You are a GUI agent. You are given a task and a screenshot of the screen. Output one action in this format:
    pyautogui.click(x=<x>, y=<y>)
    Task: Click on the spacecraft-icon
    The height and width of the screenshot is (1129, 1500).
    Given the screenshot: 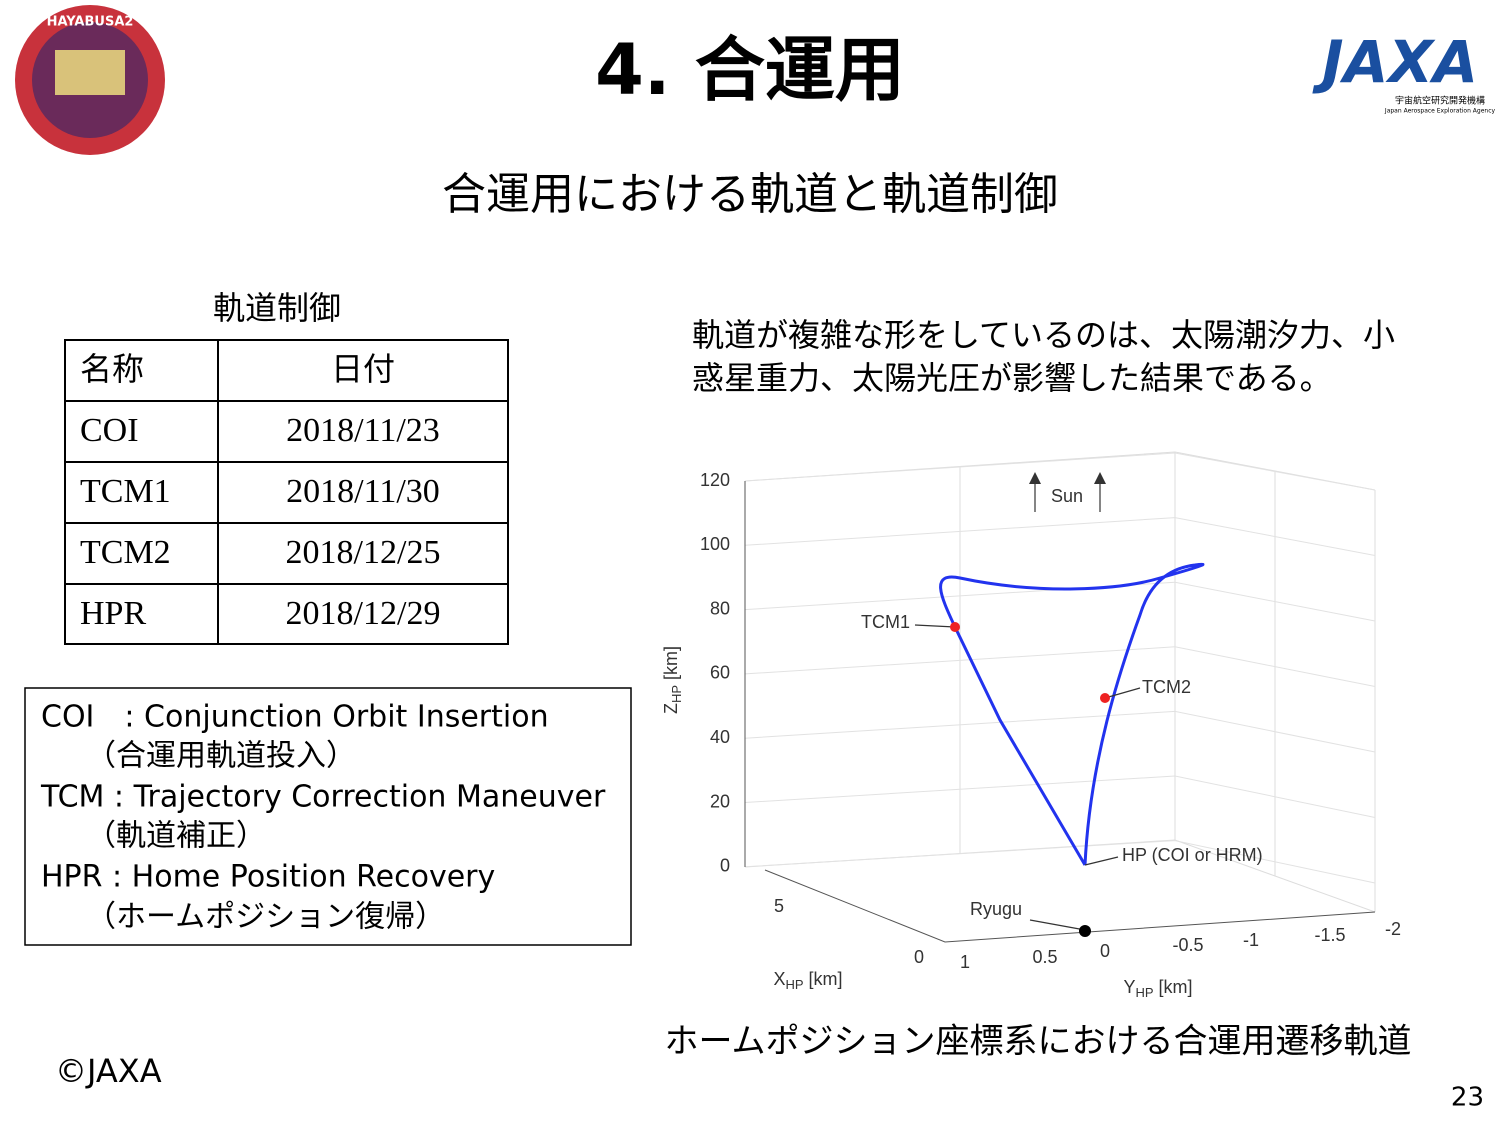 What is the action you would take?
    pyautogui.click(x=90, y=72)
    